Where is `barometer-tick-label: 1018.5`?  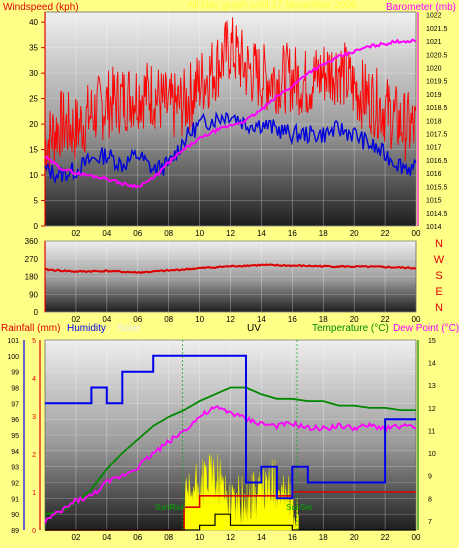 barometer-tick-label: 1018.5 is located at coordinates (437, 108).